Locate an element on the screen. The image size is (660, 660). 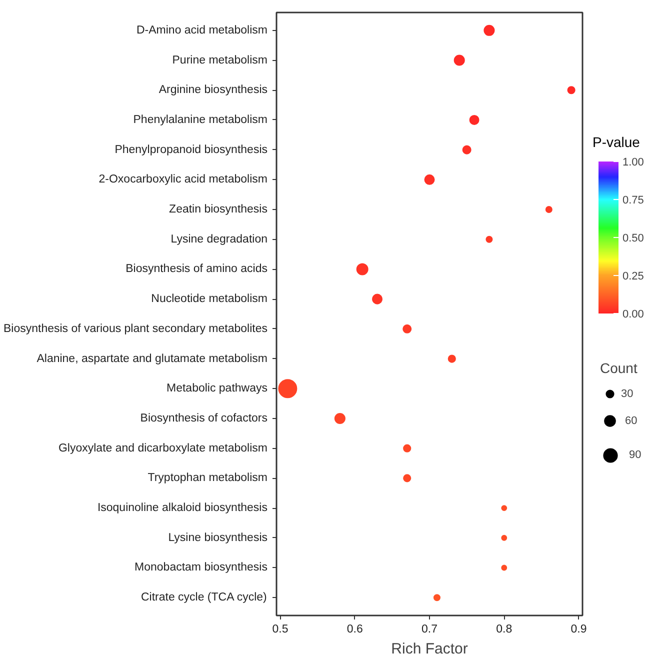
y-tick-label: Phenylalanine metabolism is located at coordinates (200, 120).